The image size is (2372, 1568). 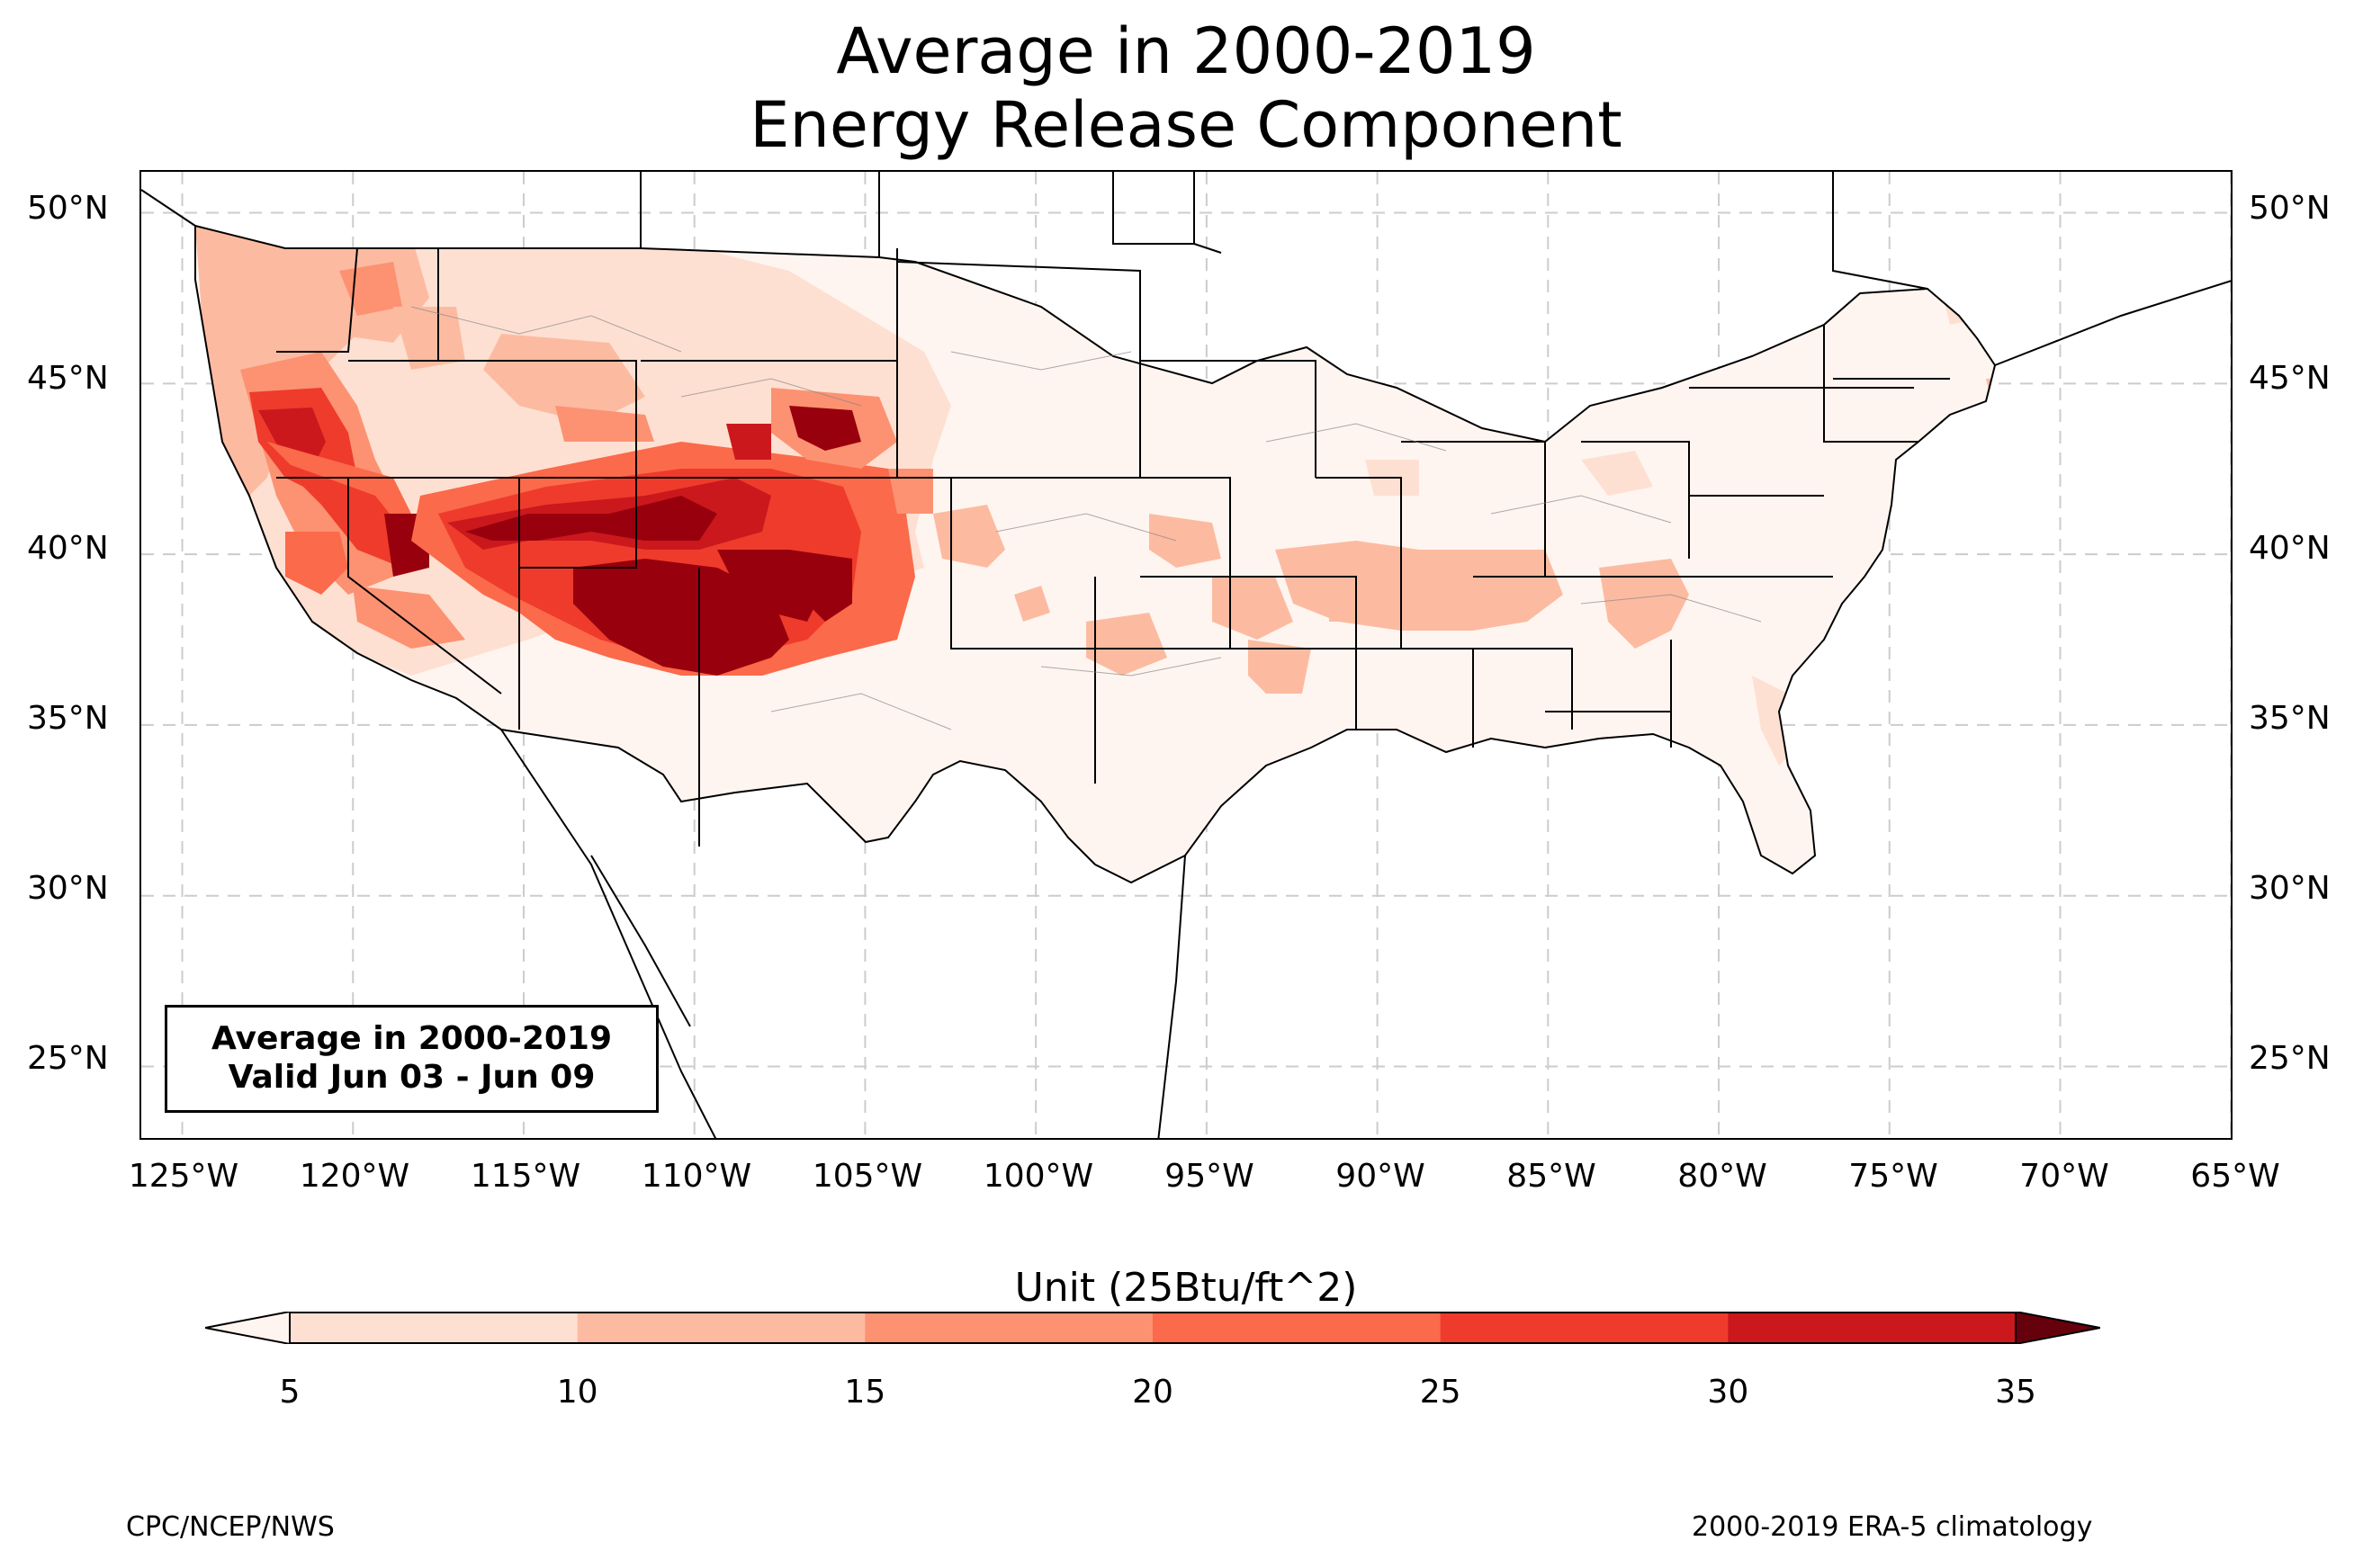 What do you see at coordinates (2290, 378) in the screenshot?
I see `lat-label-45-right: 45°N` at bounding box center [2290, 378].